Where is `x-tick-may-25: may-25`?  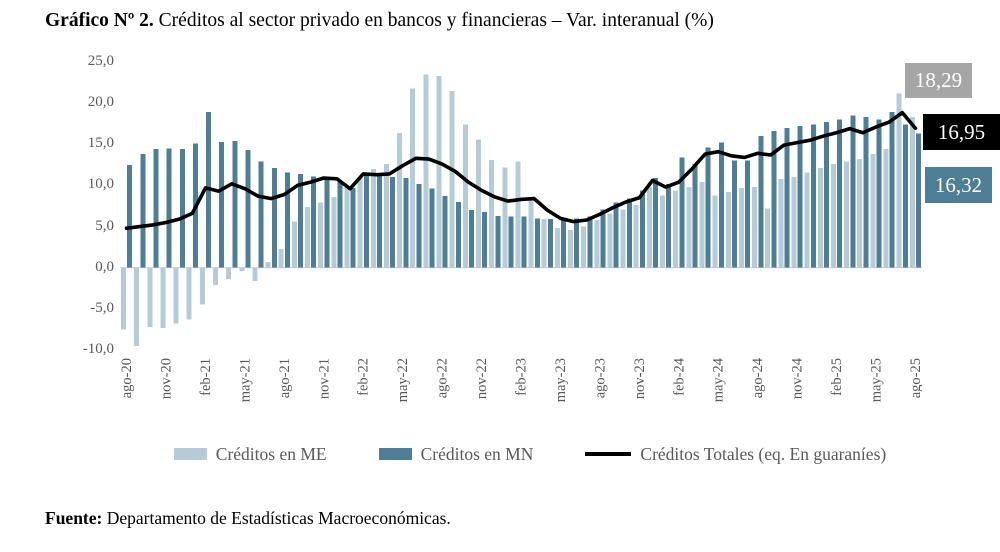 x-tick-may-25: may-25 is located at coordinates (876, 380).